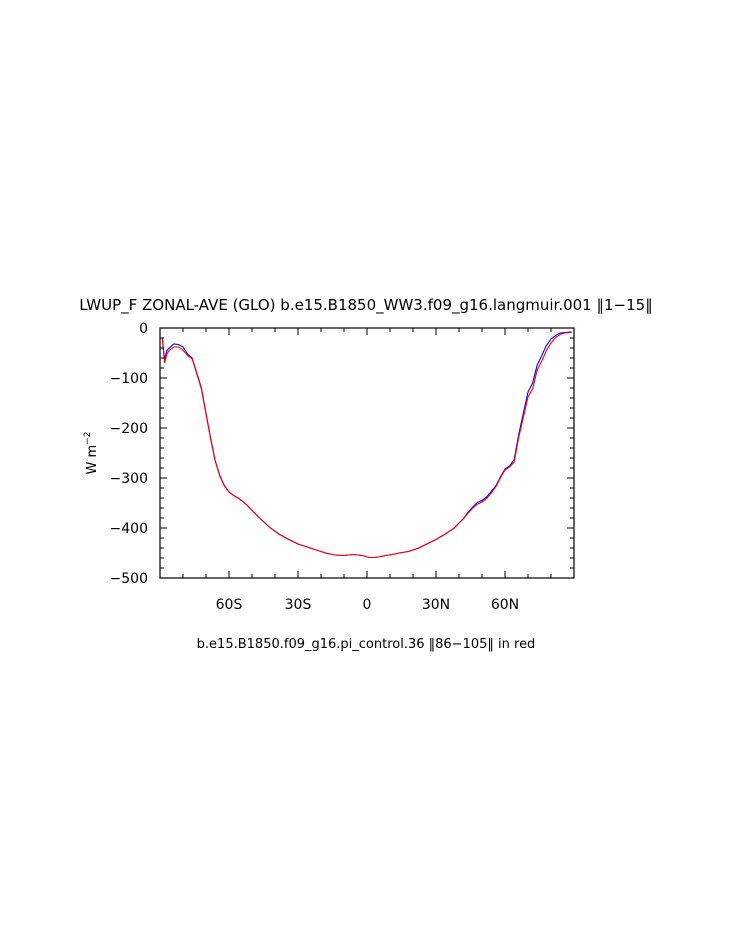  I want to click on y-tick-label: −100, so click(129, 379).